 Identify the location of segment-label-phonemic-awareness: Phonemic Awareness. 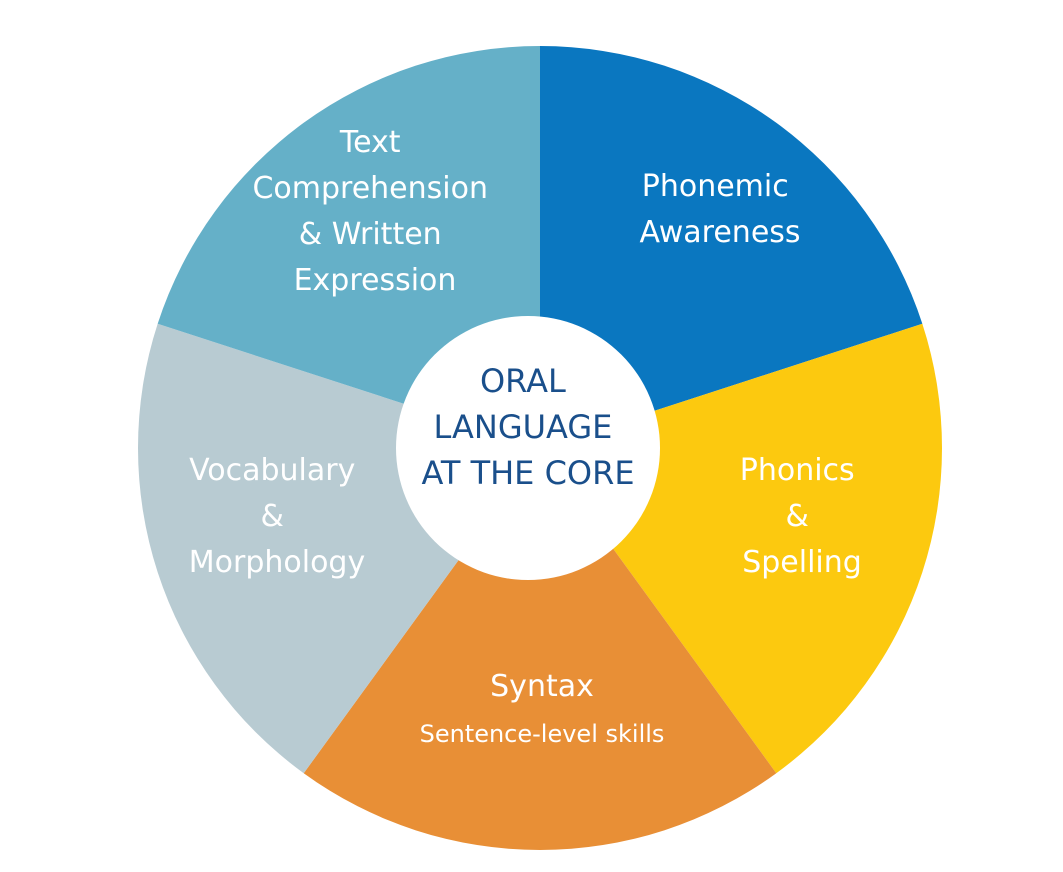
(719, 209).